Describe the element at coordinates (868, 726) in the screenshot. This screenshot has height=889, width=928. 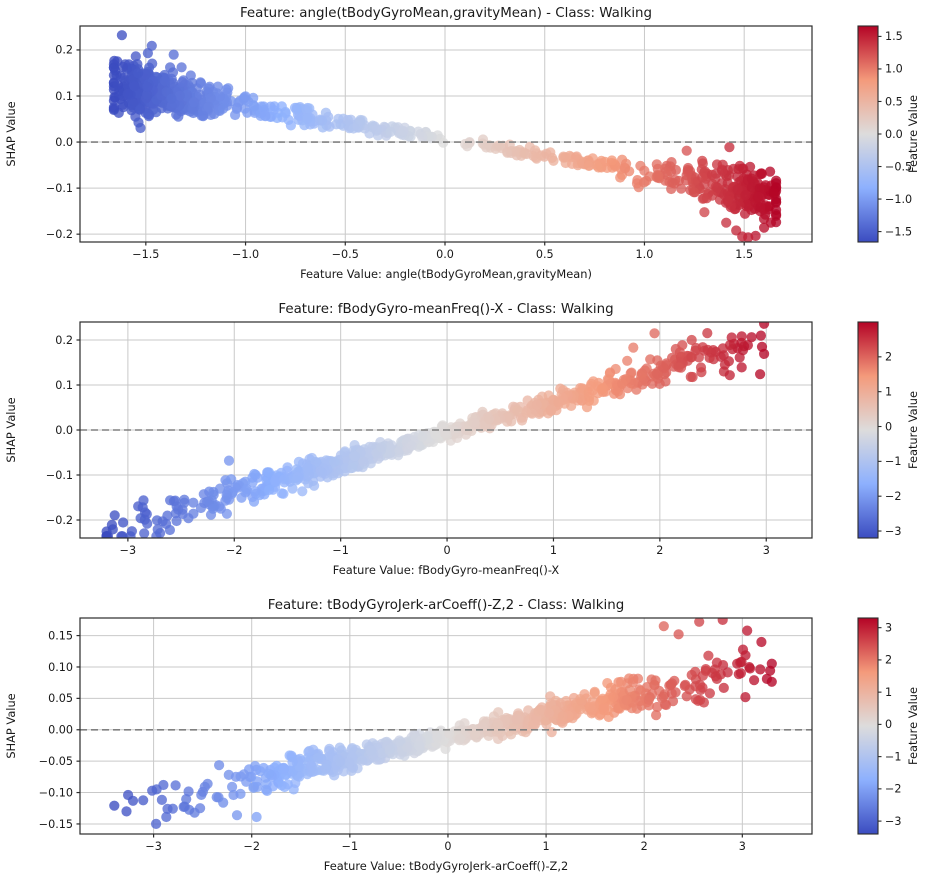
I see `colorbar` at that location.